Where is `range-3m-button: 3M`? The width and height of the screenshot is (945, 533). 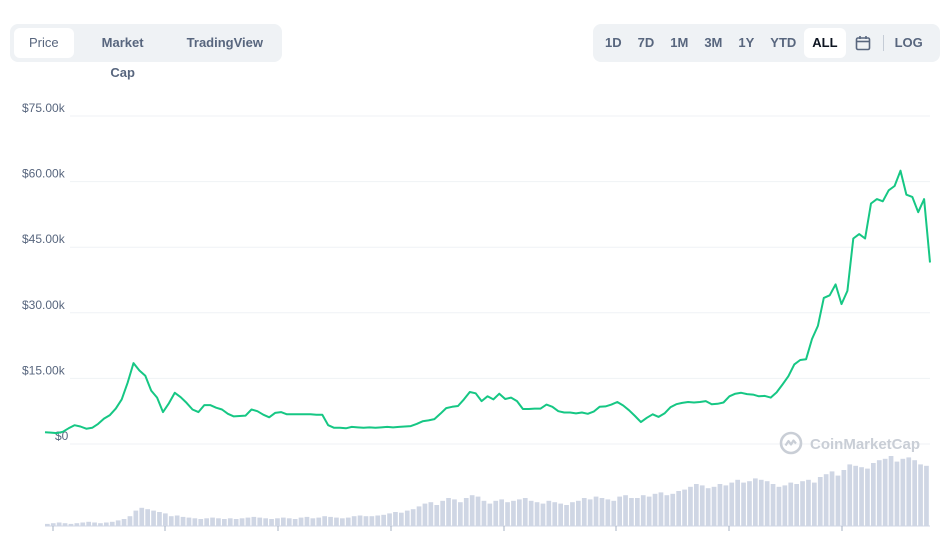 range-3m-button: 3M is located at coordinates (713, 42).